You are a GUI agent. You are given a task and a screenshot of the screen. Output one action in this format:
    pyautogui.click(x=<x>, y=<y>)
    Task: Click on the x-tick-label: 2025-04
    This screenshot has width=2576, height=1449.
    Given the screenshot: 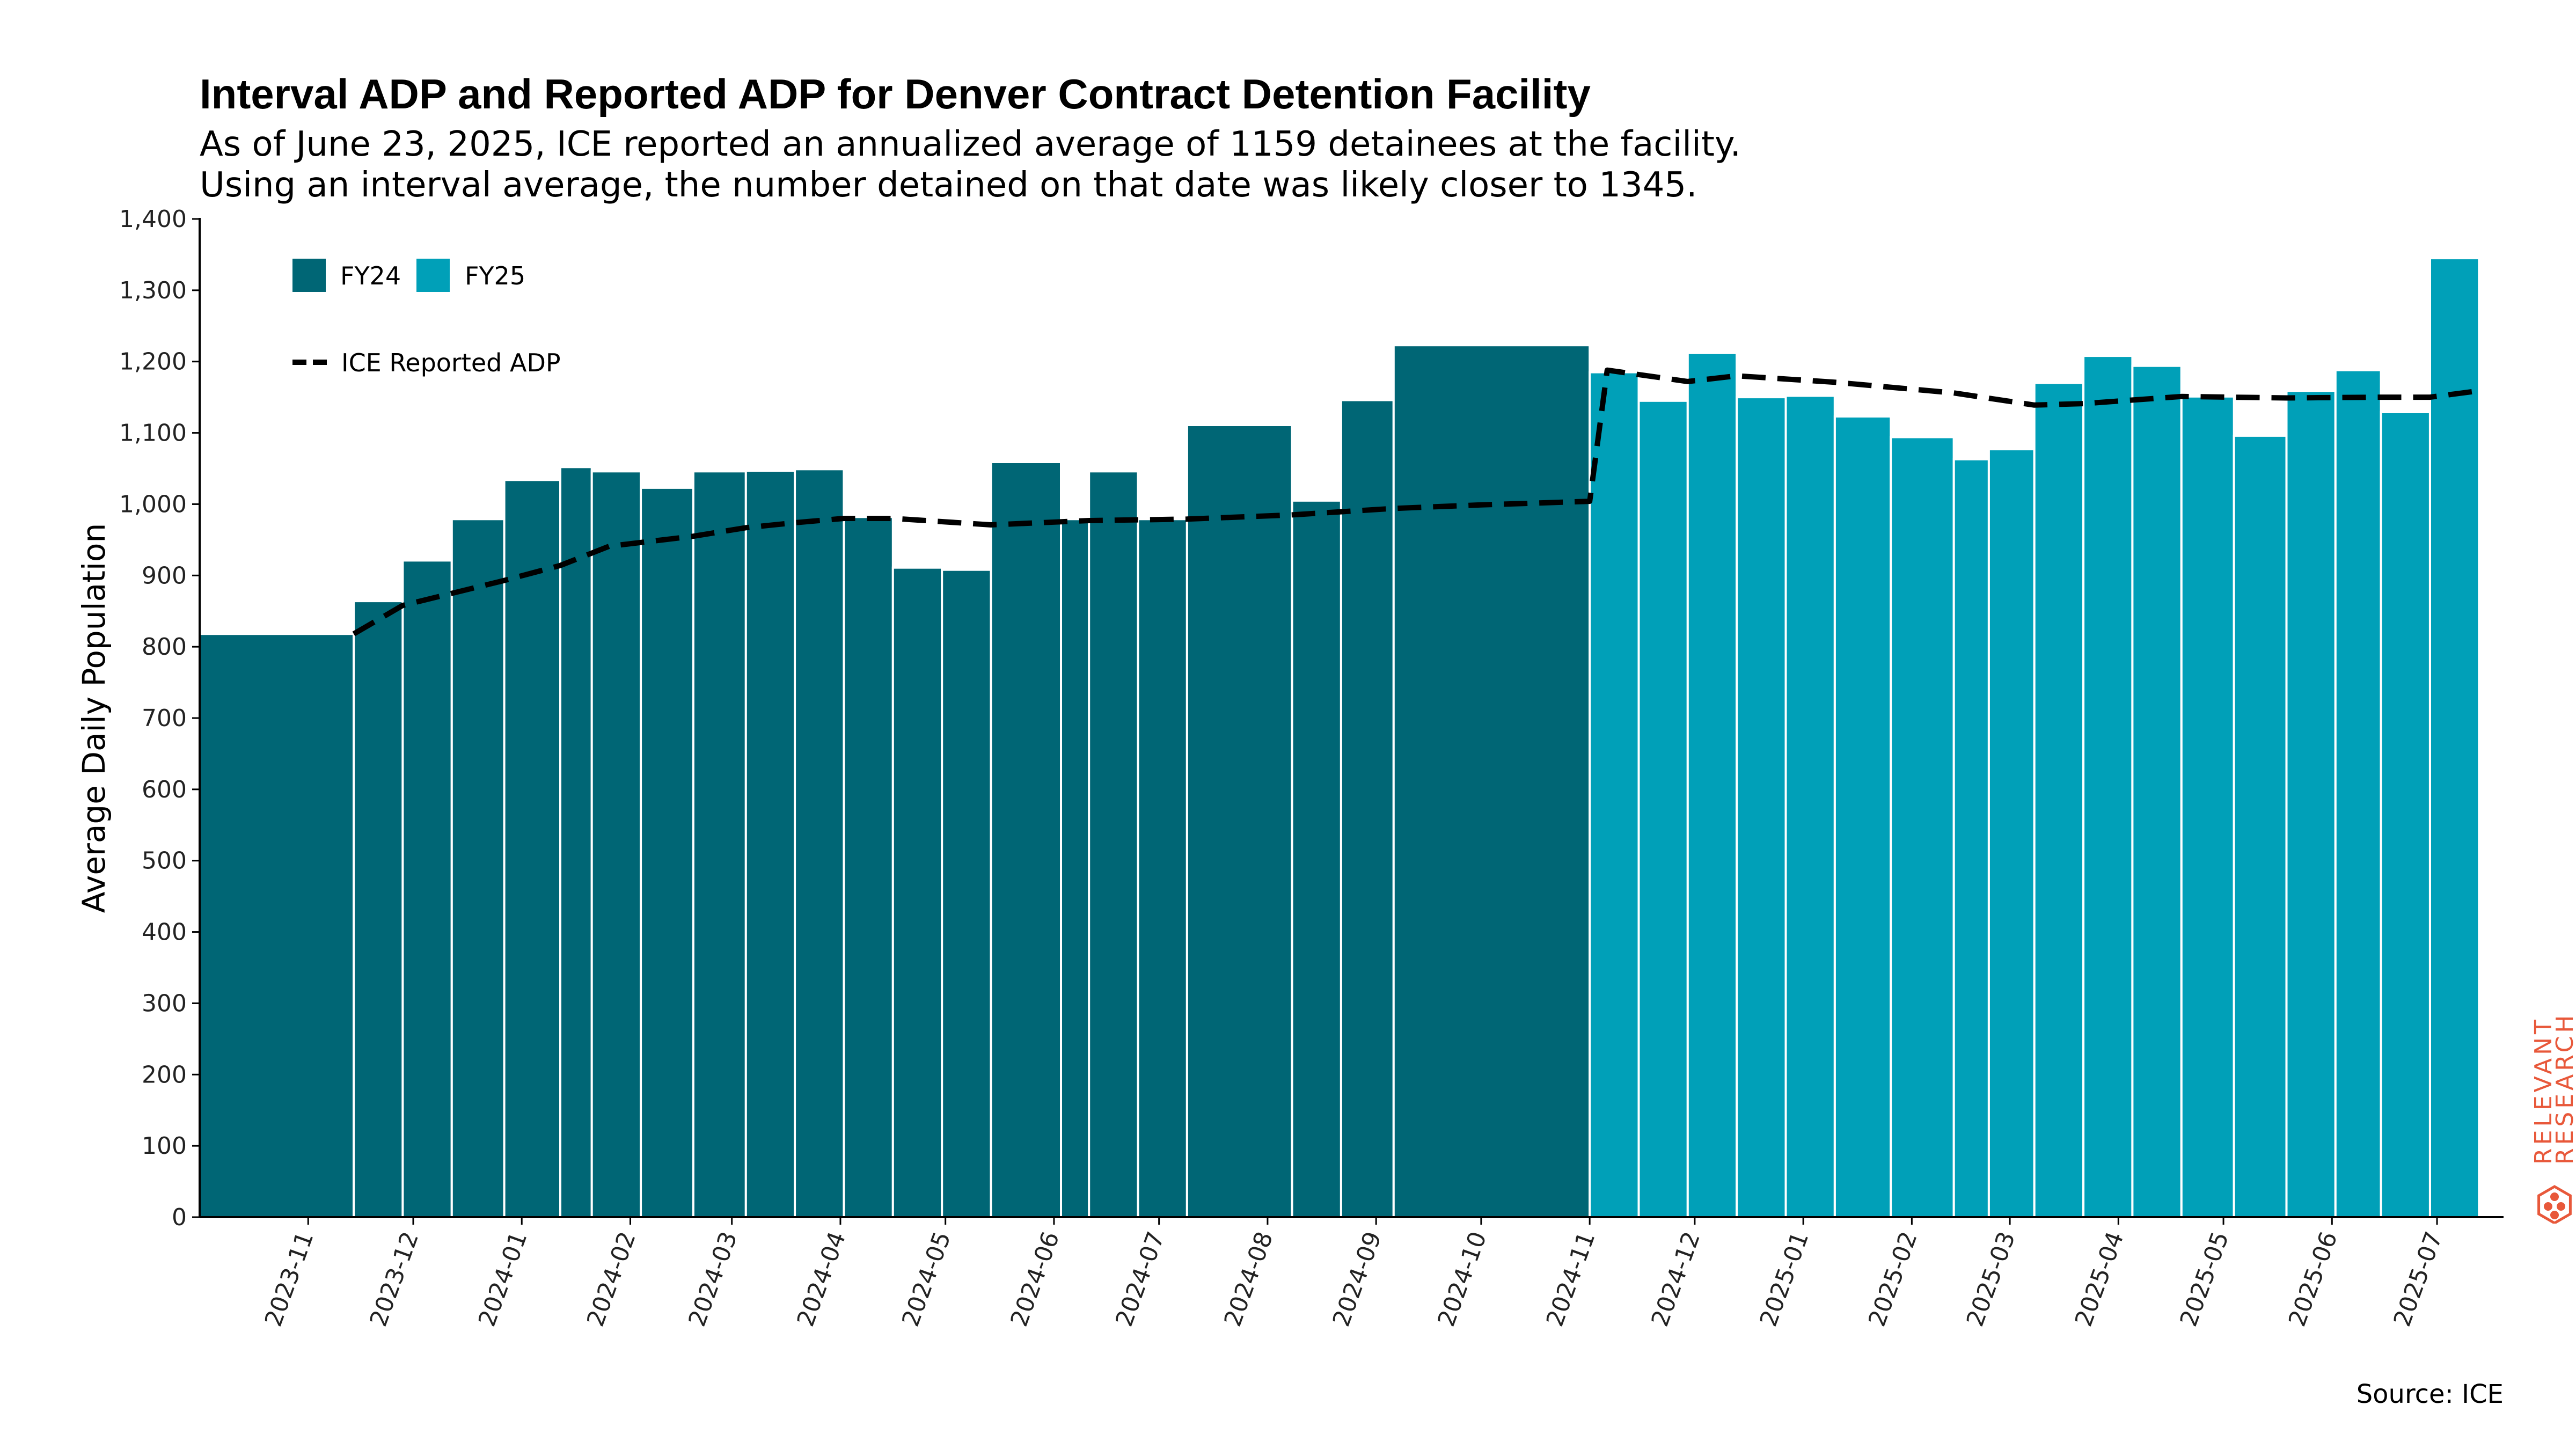 What is the action you would take?
    pyautogui.click(x=2099, y=1279)
    